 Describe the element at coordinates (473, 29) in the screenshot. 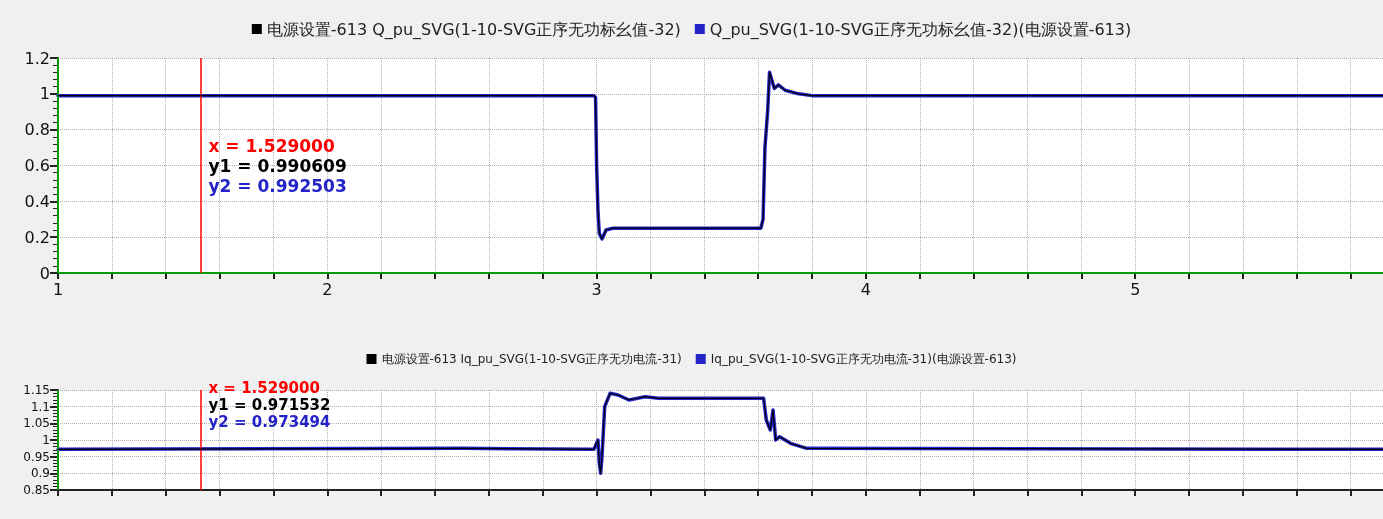

I see `legend-label: 电源设置-613 Q_pu_SVG(1-10-SVG正序无功标幺值-32)` at that location.